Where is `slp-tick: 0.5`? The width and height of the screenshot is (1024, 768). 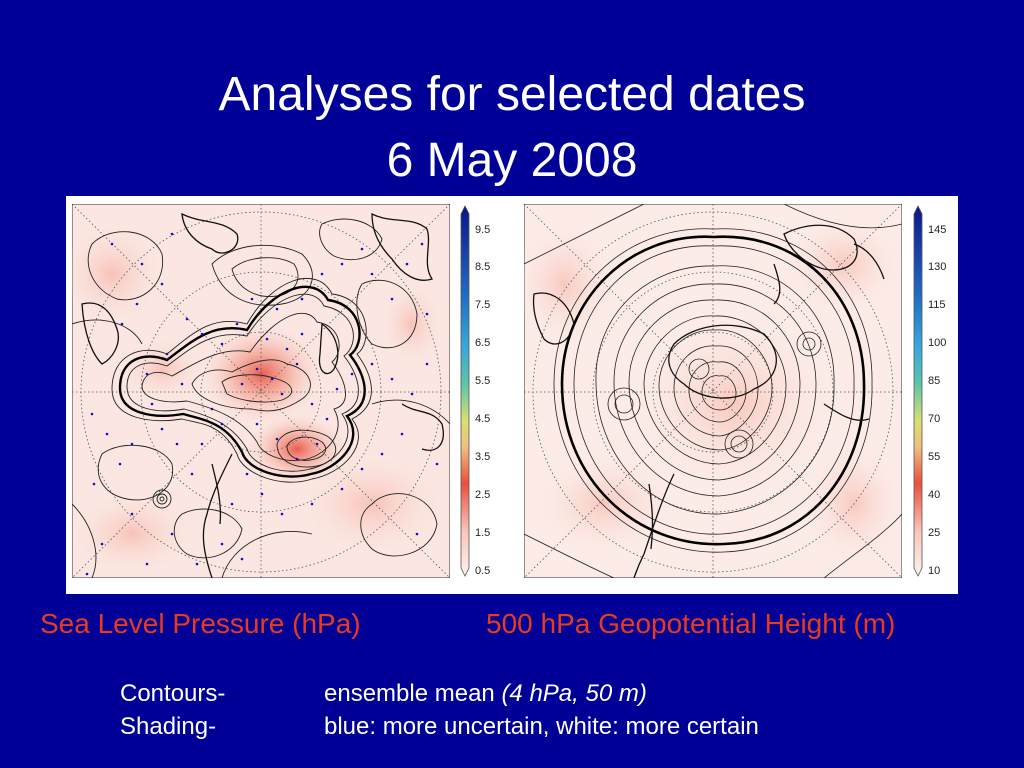 slp-tick: 0.5 is located at coordinates (482, 571).